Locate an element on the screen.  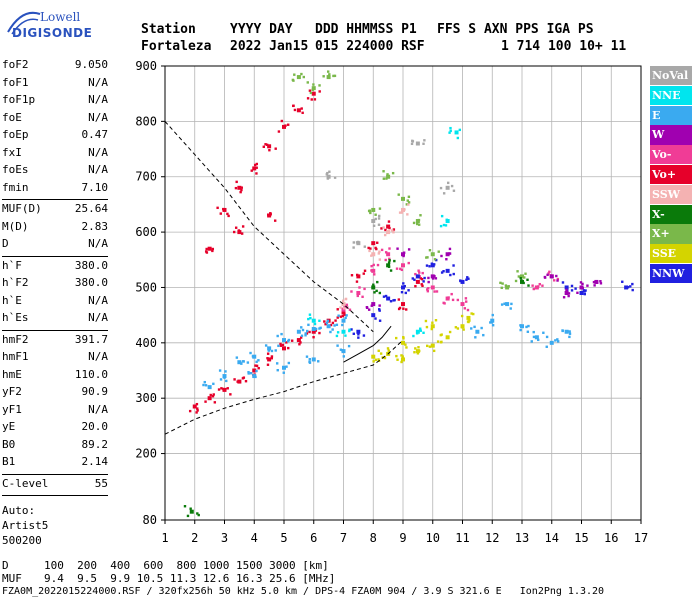
x-tick-label: 9 is located at coordinates (402, 538).